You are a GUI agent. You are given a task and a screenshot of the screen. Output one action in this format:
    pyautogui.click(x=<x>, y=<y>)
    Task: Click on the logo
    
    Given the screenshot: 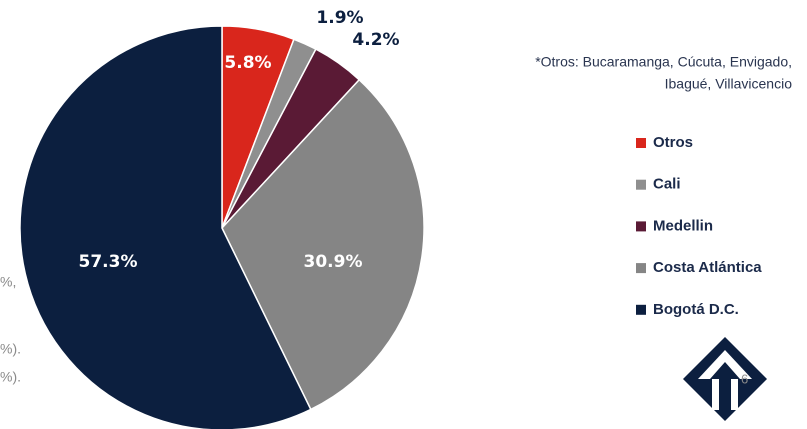 What is the action you would take?
    pyautogui.click(x=725, y=379)
    